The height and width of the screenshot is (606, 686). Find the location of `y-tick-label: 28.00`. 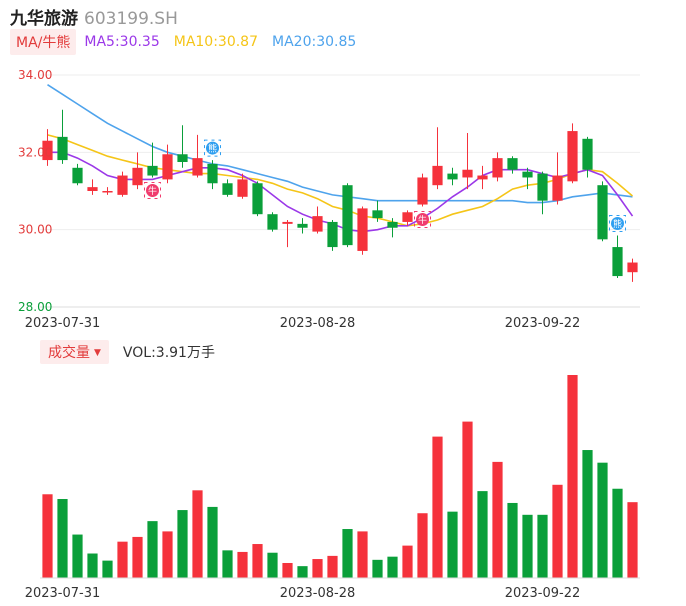

y-tick-label: 28.00 is located at coordinates (35, 307).